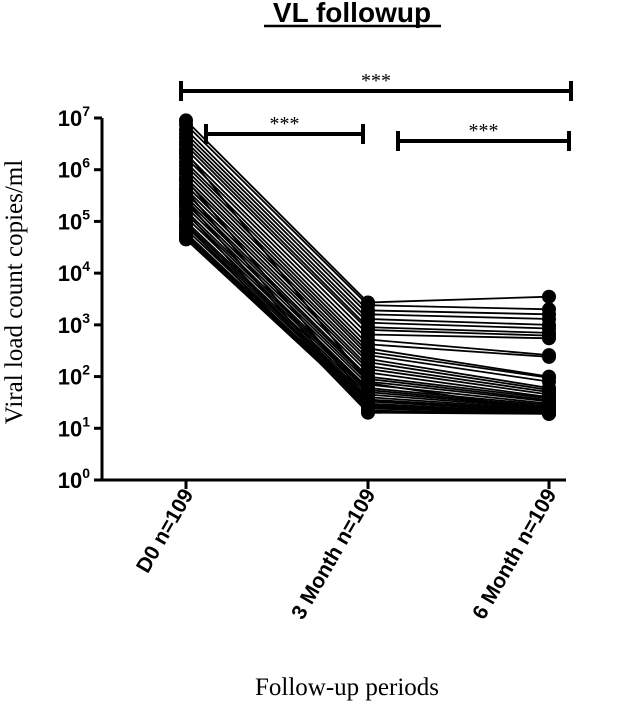 The height and width of the screenshot is (703, 640). Describe the element at coordinates (74, 169) in the screenshot. I see `y-tick-label: 10⁶` at that location.